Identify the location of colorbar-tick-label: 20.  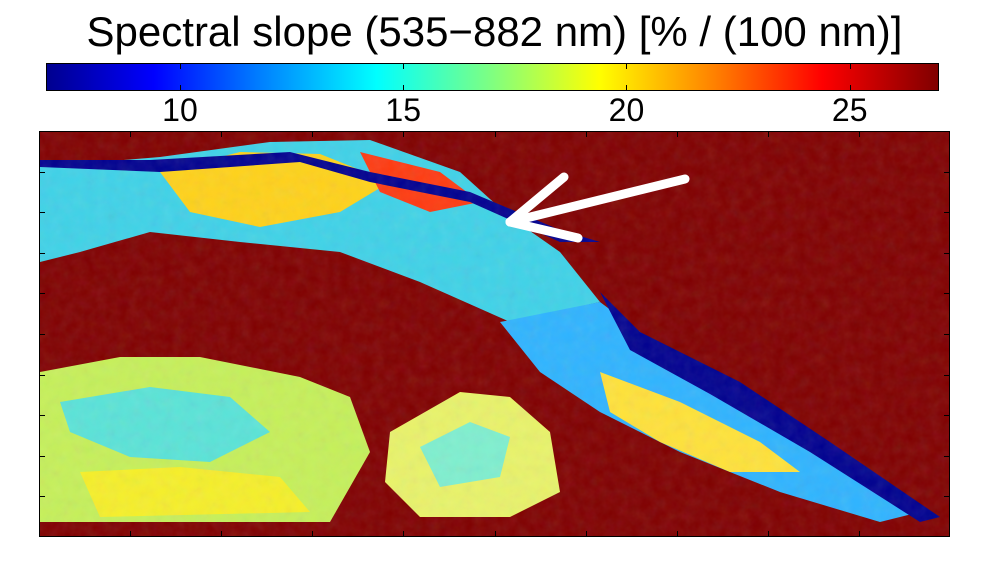
(626, 110).